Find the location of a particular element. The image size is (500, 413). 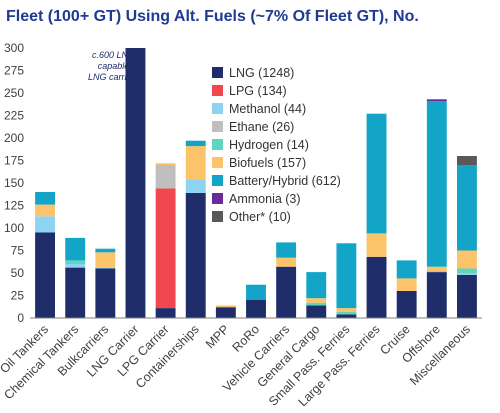

y-tick-label: 100 is located at coordinates (14, 228).